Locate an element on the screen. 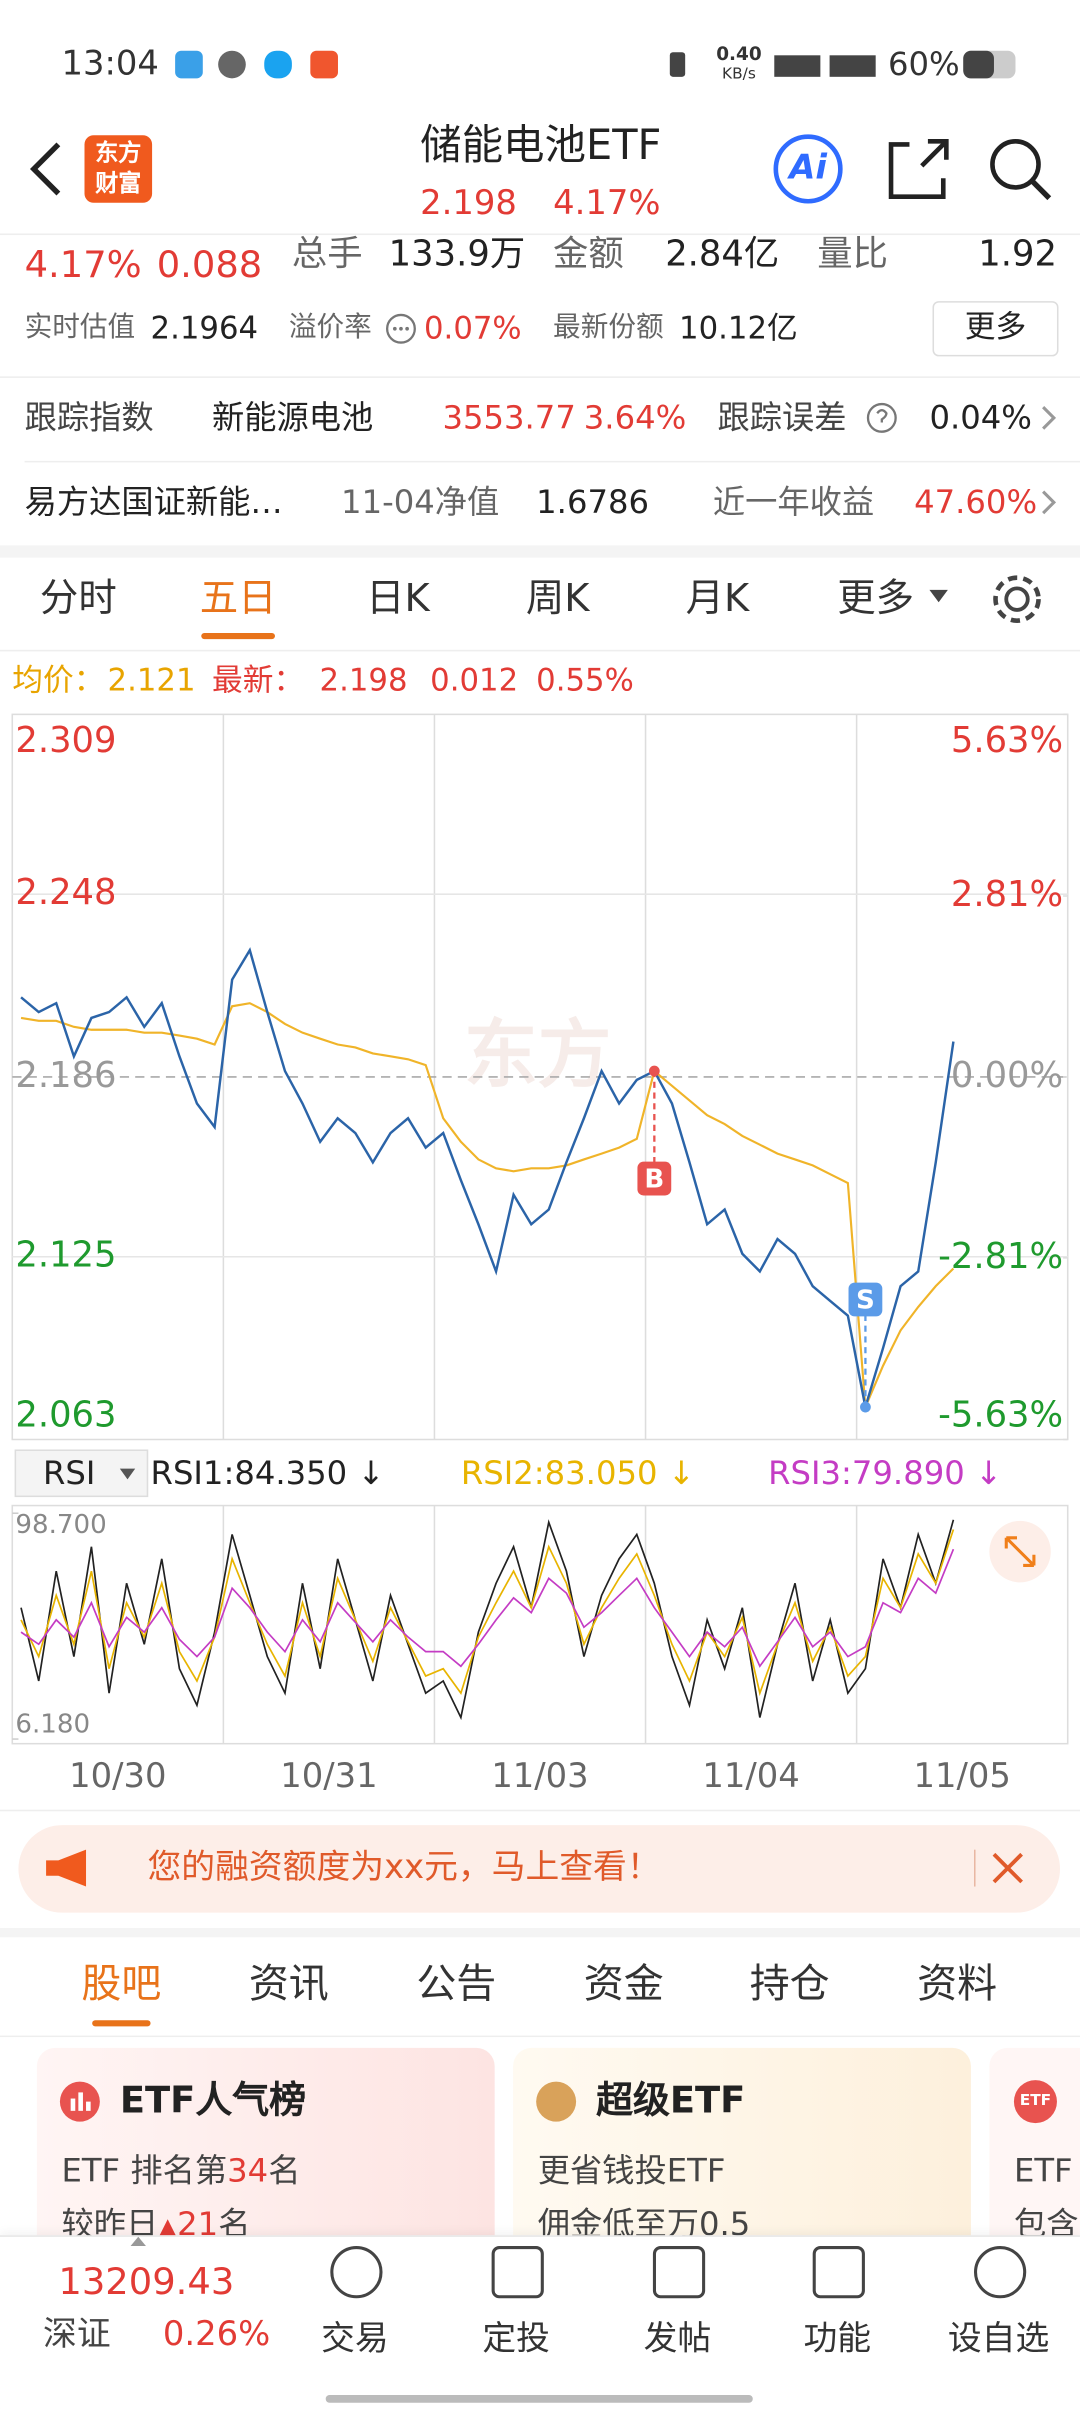  section-gap is located at coordinates (540, 551).